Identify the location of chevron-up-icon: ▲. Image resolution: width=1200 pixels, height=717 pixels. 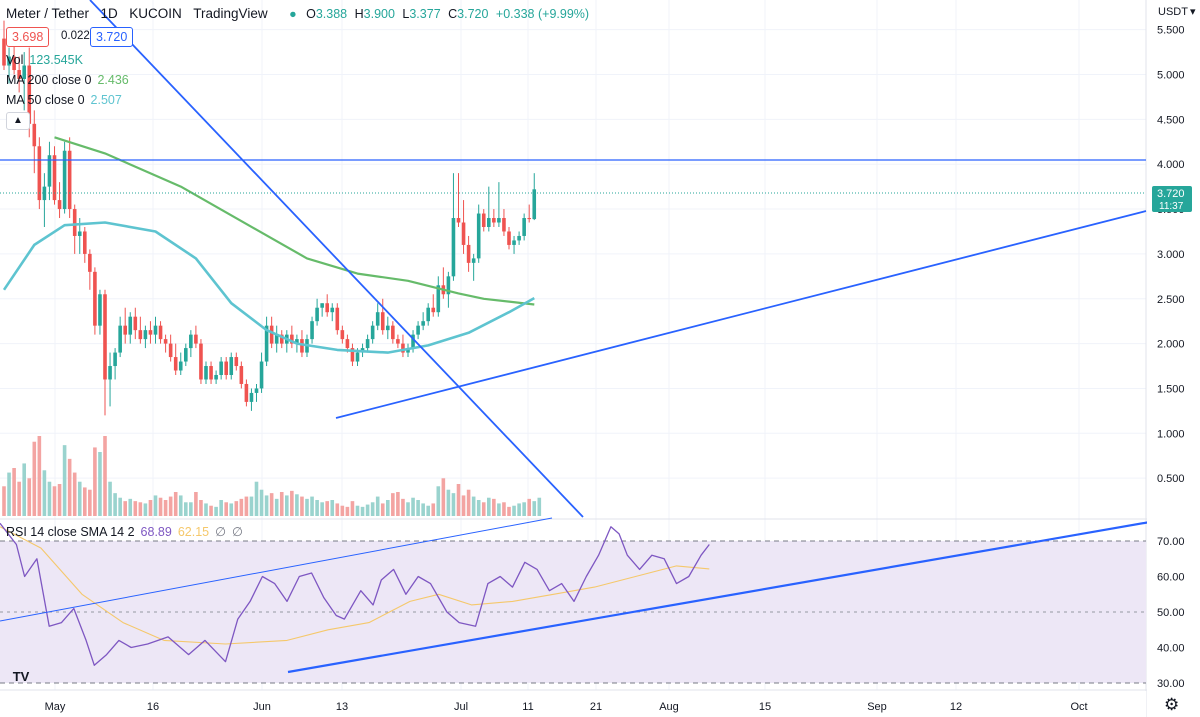
(18, 121).